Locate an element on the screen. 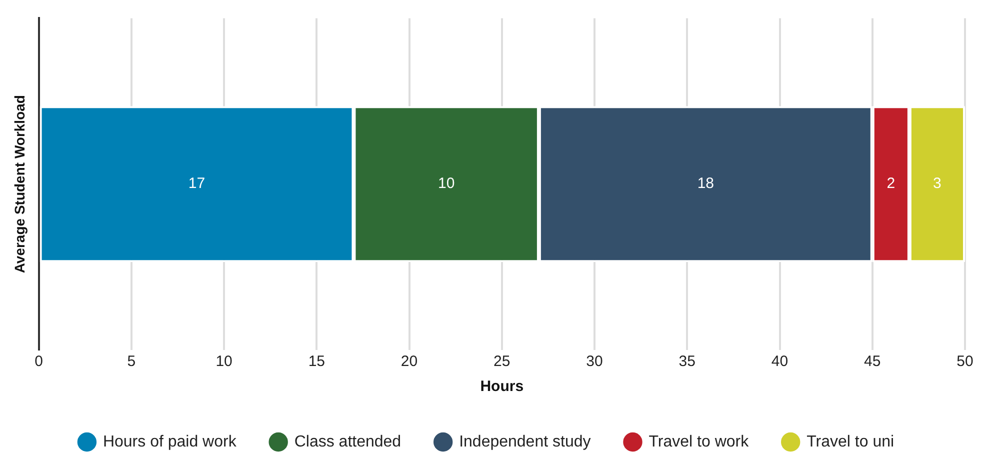 The image size is (987, 468). x-tick-label: 35 is located at coordinates (687, 361).